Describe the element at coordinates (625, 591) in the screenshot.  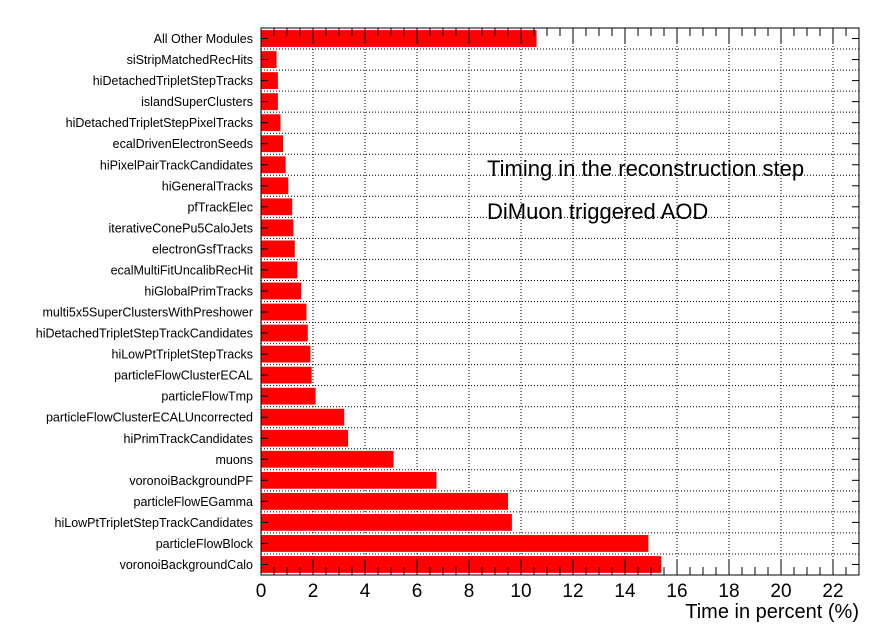
I see `x-tick-label: 14` at that location.